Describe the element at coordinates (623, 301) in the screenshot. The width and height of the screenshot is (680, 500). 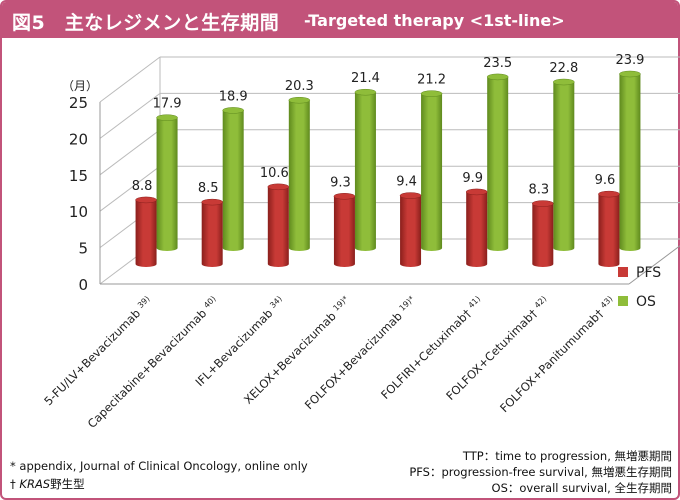
I see `legend-swatch-os` at that location.